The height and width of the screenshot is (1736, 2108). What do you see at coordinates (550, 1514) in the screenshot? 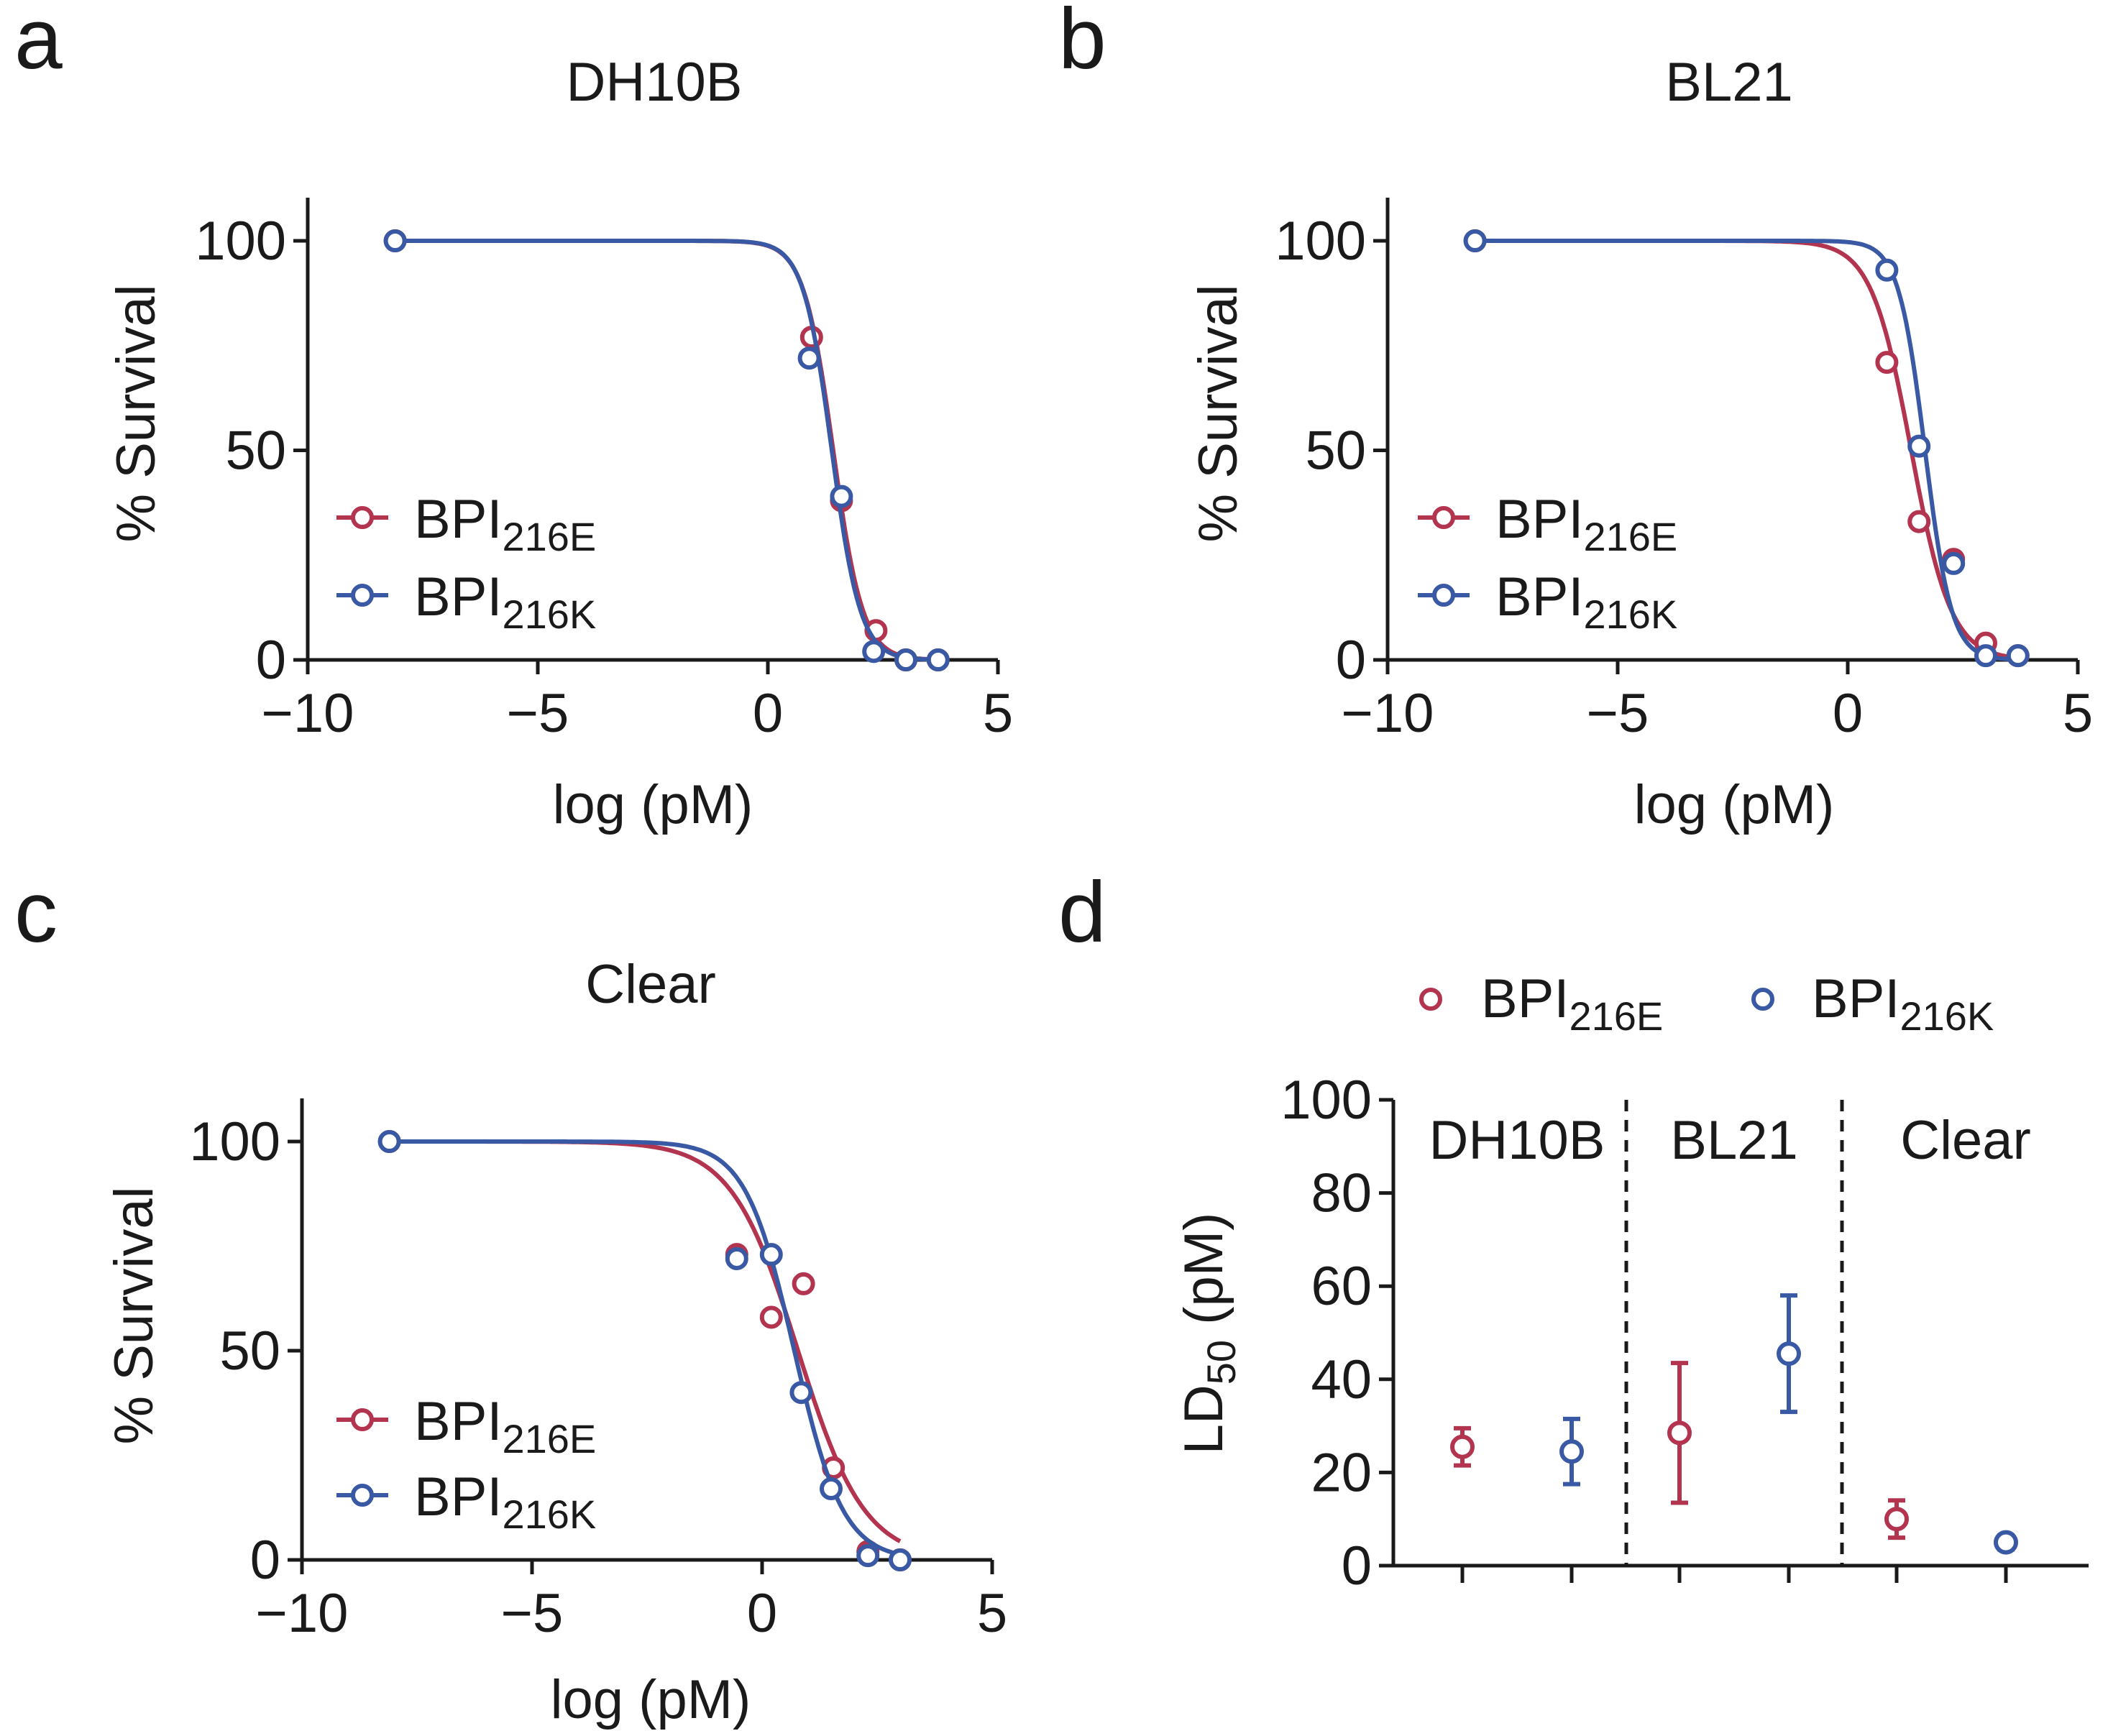
I see `legend-label-k-c-sub: 216K` at bounding box center [550, 1514].